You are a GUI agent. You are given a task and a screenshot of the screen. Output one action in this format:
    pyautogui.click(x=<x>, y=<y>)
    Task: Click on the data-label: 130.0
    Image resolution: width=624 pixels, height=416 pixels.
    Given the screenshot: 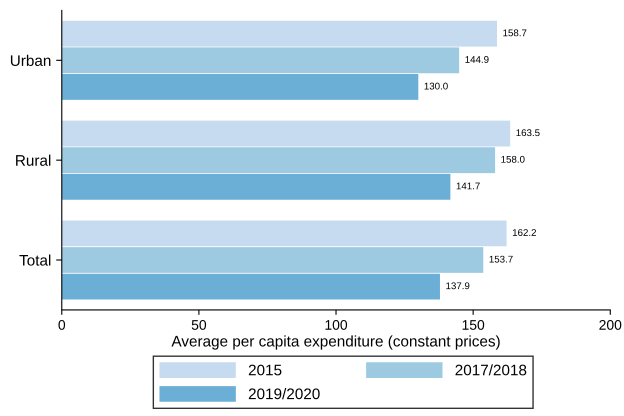 What is the action you would take?
    pyautogui.click(x=436, y=86)
    